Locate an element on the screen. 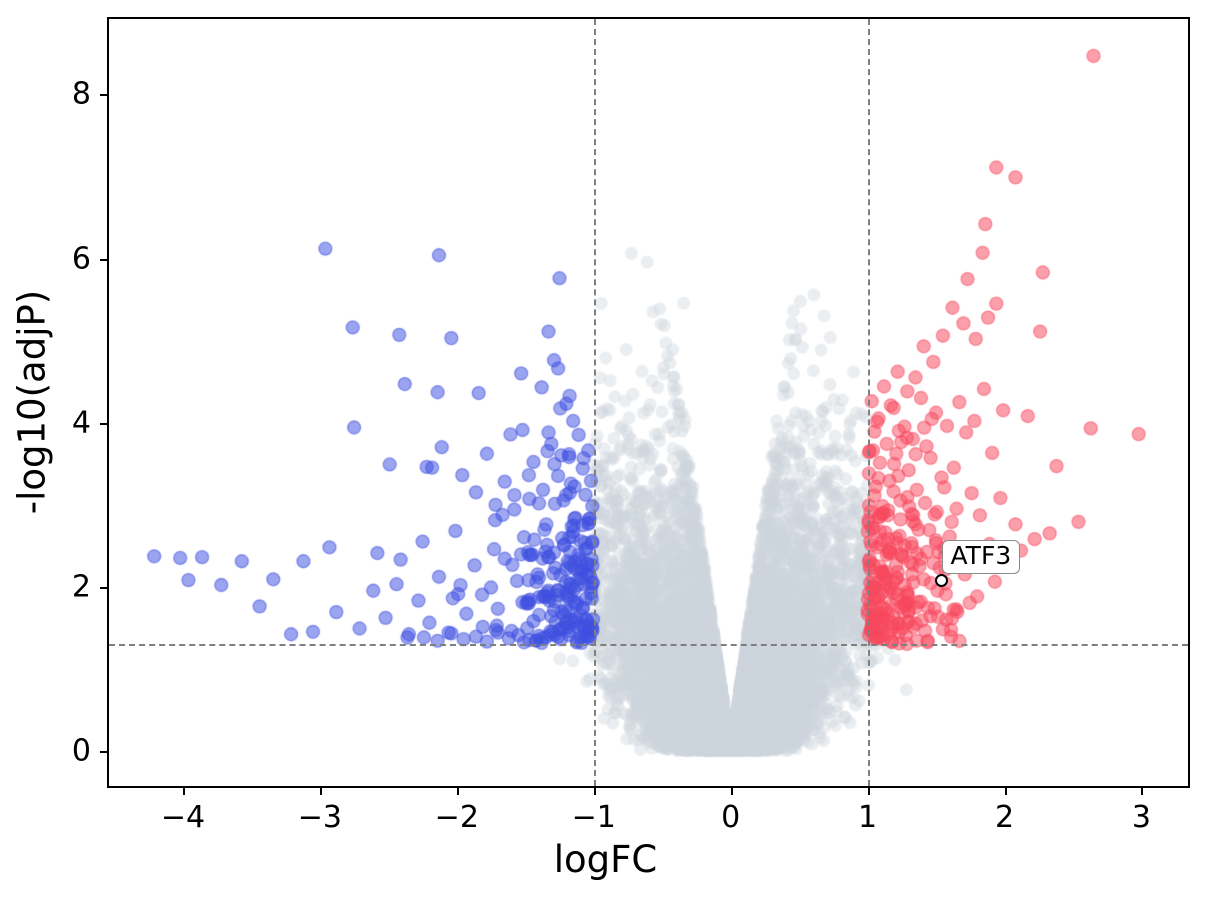 The image size is (1211, 906). annotation-marker-atf3 is located at coordinates (942, 581).